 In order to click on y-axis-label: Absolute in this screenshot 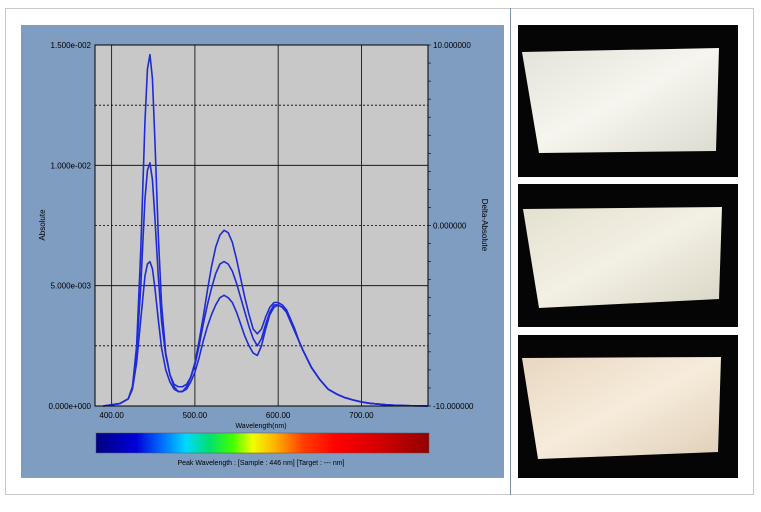, I will do `click(42, 225)`.